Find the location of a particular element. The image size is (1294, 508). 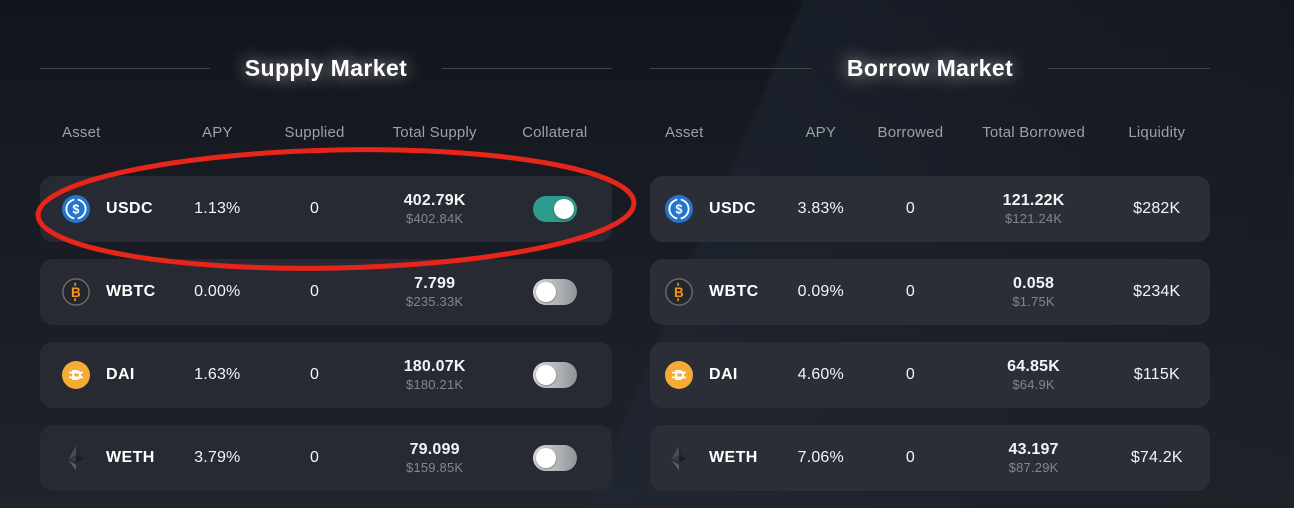

asset-cell: $ USDC is located at coordinates (717, 209).